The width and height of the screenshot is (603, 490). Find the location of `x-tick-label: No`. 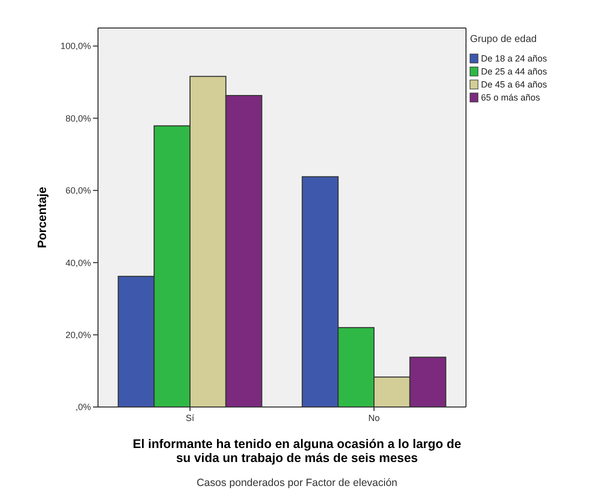

x-tick-label: No is located at coordinates (374, 418).